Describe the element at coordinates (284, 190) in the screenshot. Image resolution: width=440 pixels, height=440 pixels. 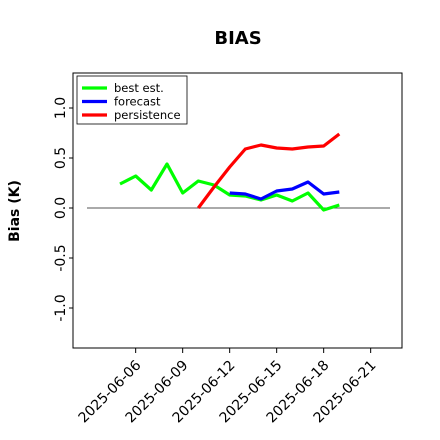
I see `series-line-forecast` at that location.